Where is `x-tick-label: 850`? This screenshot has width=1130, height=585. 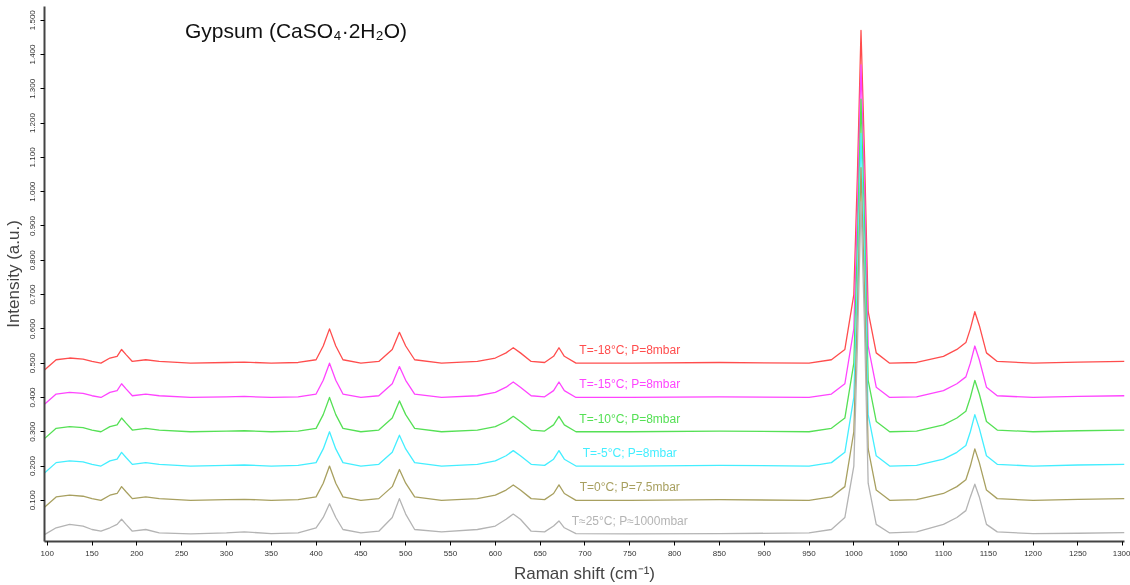
x-tick-label: 850 is located at coordinates (719, 553).